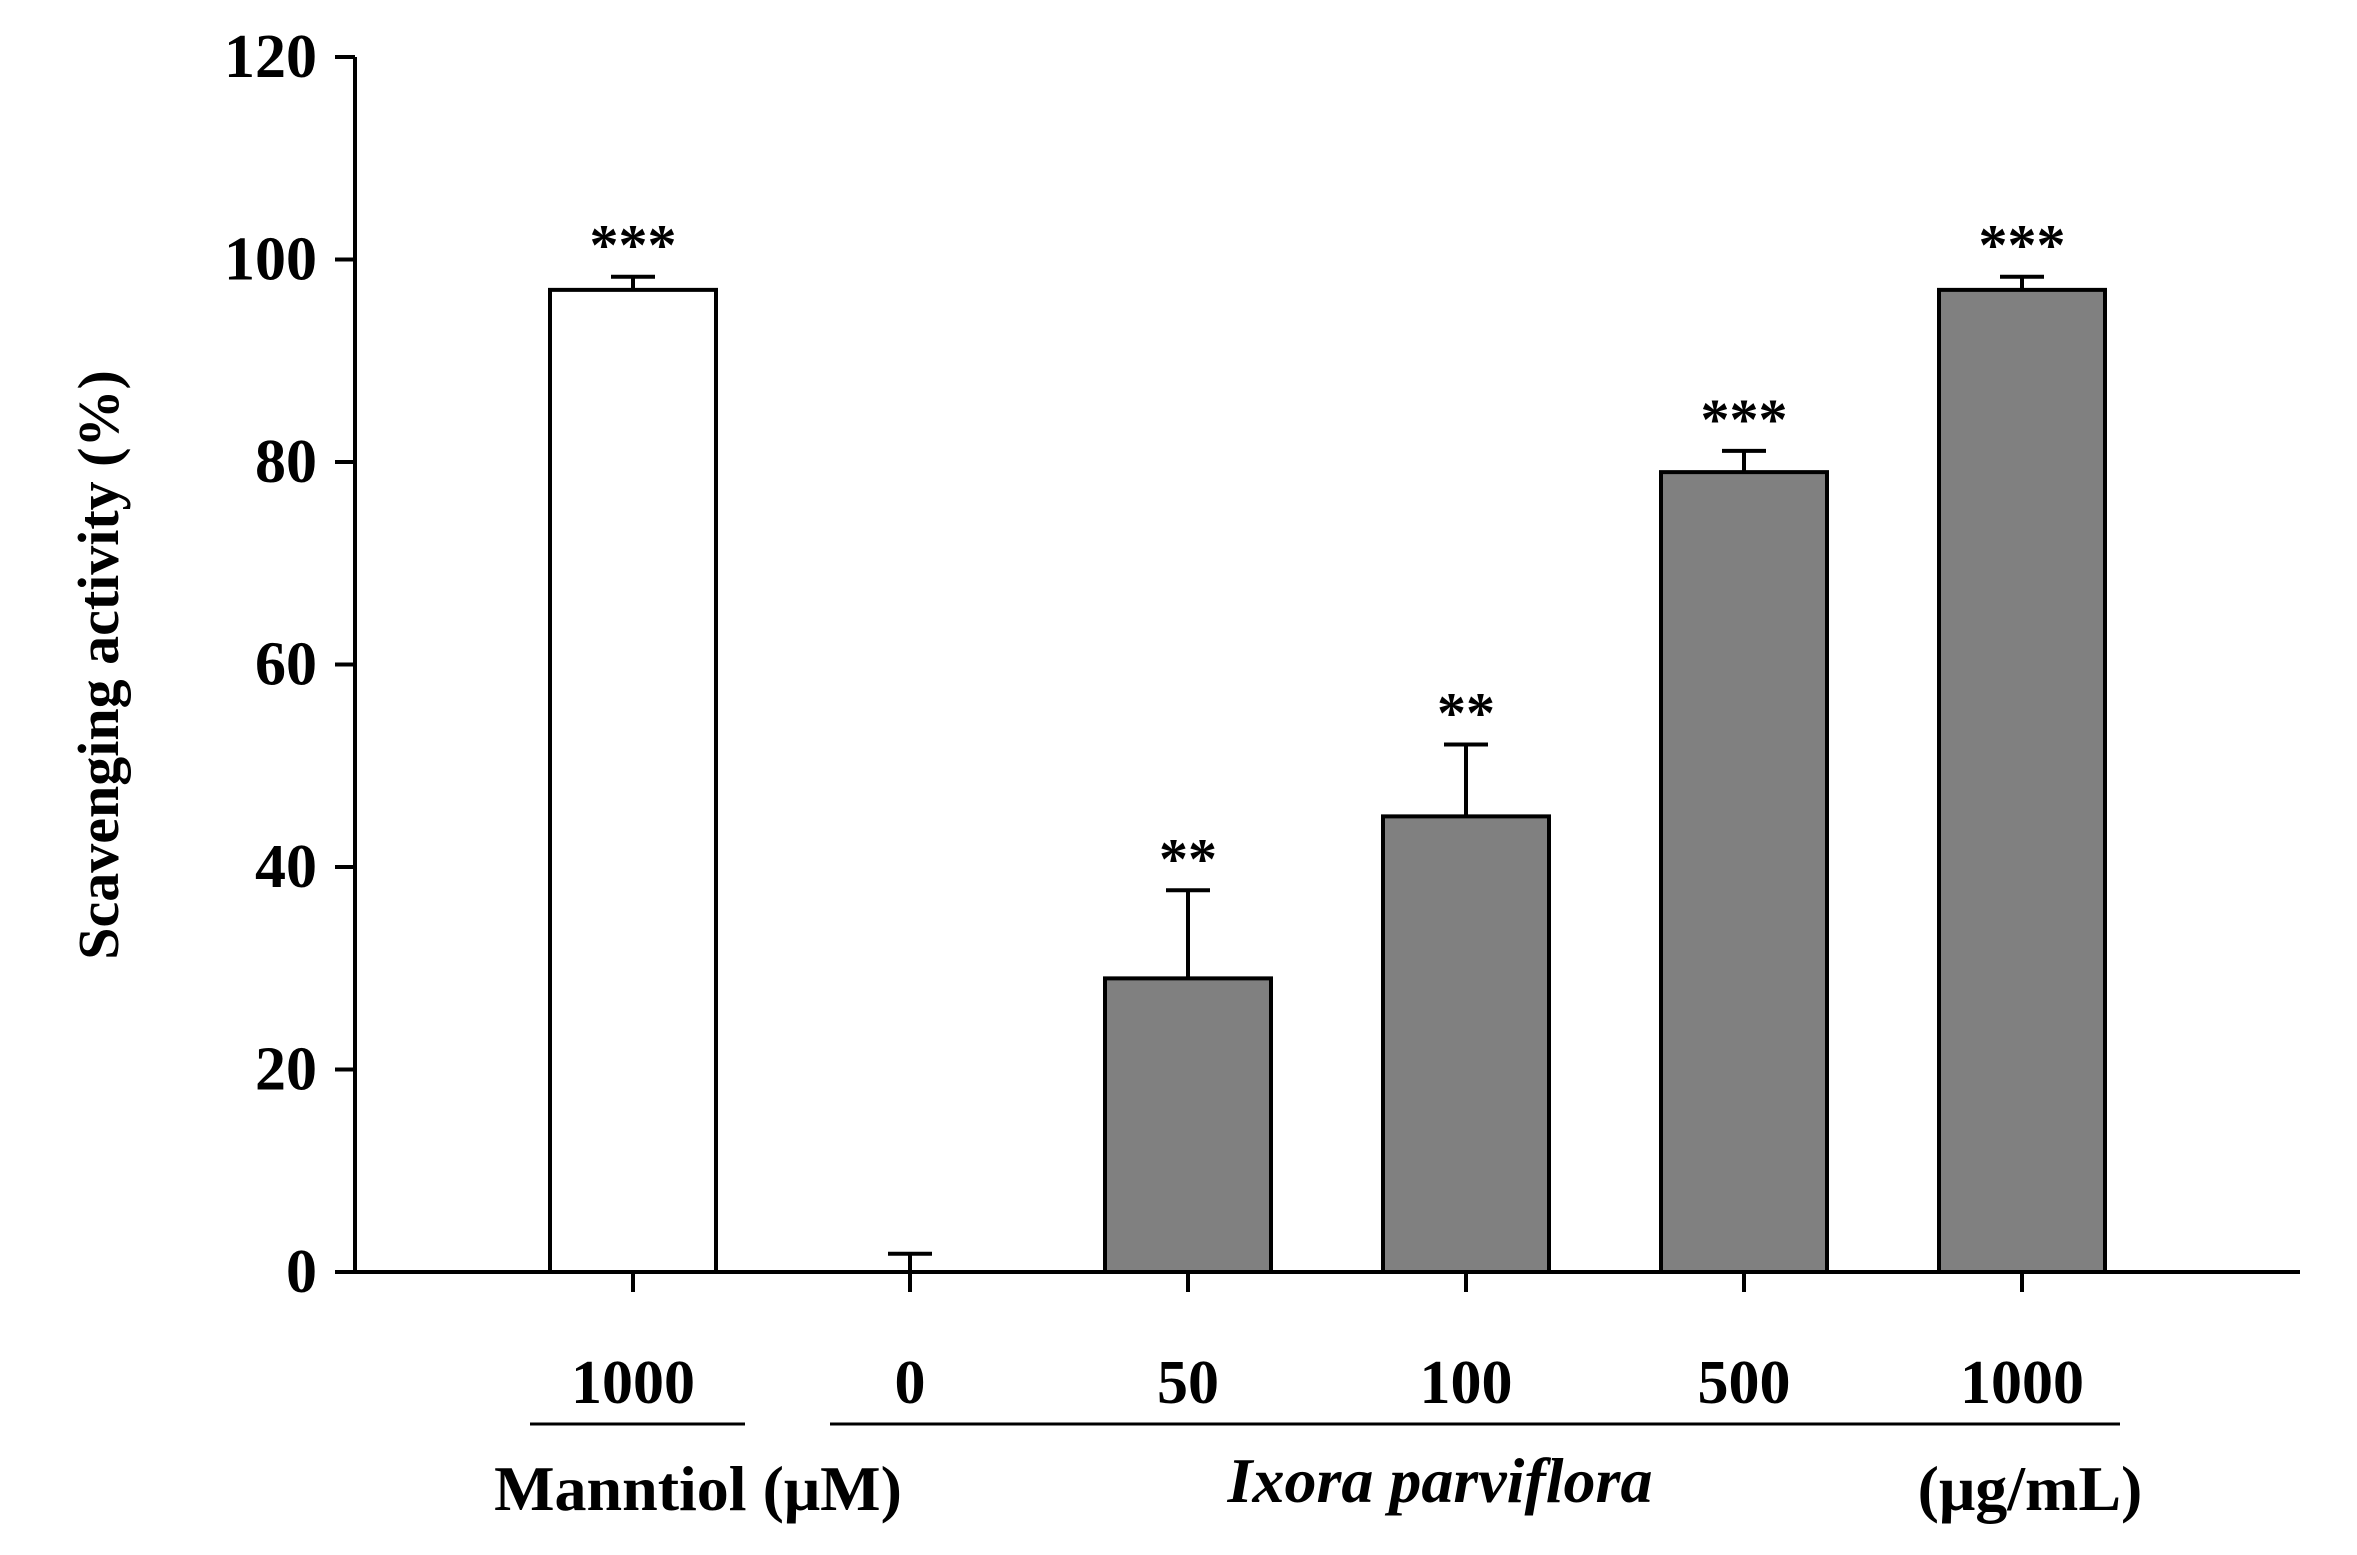  Describe the element at coordinates (301, 1272) in the screenshot. I see `y-tick-label: 0` at that location.